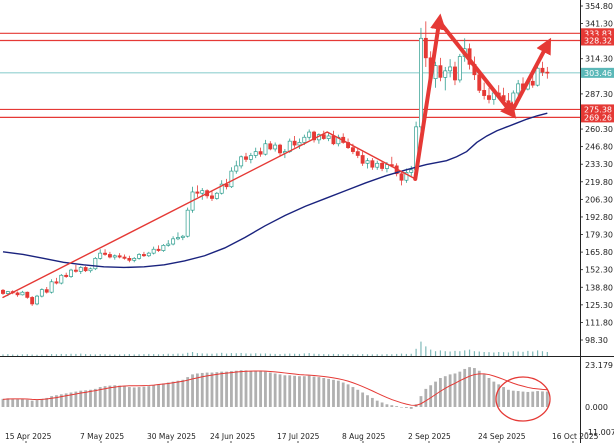 Image resolution: width=614 pixels, height=443 pixels. What do you see at coordinates (598, 73) in the screenshot?
I see `price-label-text: 303.46` at bounding box center [598, 73].